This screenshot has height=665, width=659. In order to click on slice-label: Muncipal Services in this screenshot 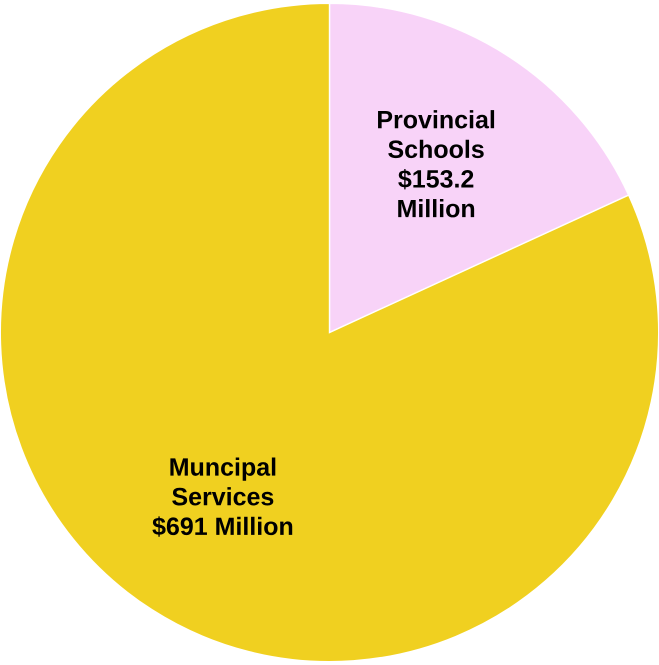, I will do `click(223, 481)`.